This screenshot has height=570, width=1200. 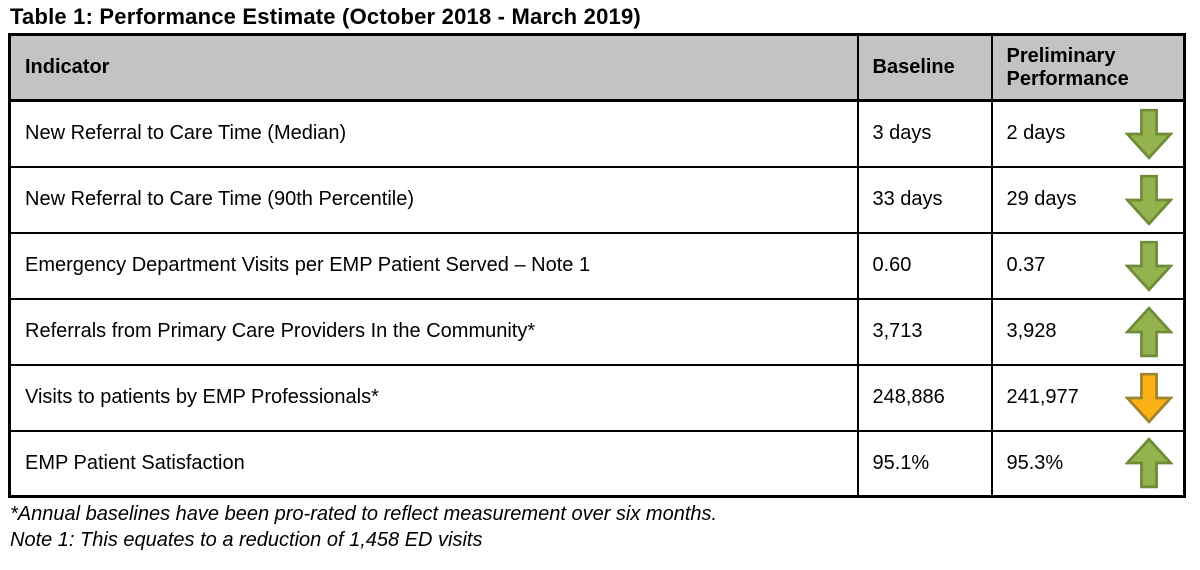 I want to click on preliminary-value: 0.37, so click(x=1026, y=265).